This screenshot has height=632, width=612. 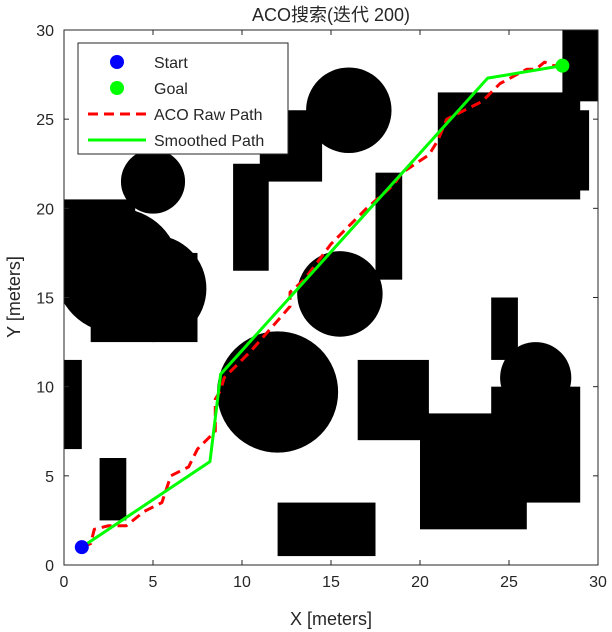 I want to click on chart-title: ACO搜索(迭代 200), so click(x=331, y=15).